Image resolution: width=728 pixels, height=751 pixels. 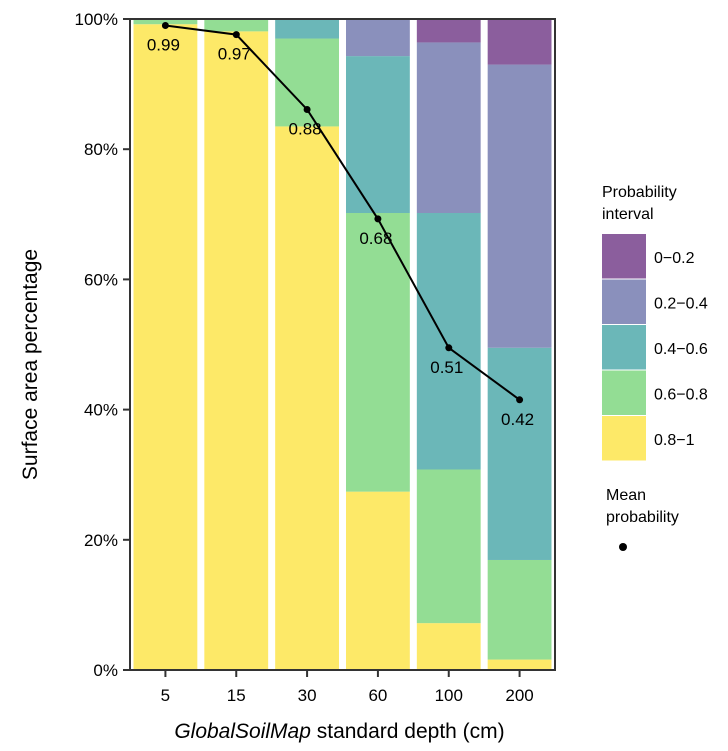 What do you see at coordinates (305, 129) in the screenshot?
I see `mean-value-label: 0.88` at bounding box center [305, 129].